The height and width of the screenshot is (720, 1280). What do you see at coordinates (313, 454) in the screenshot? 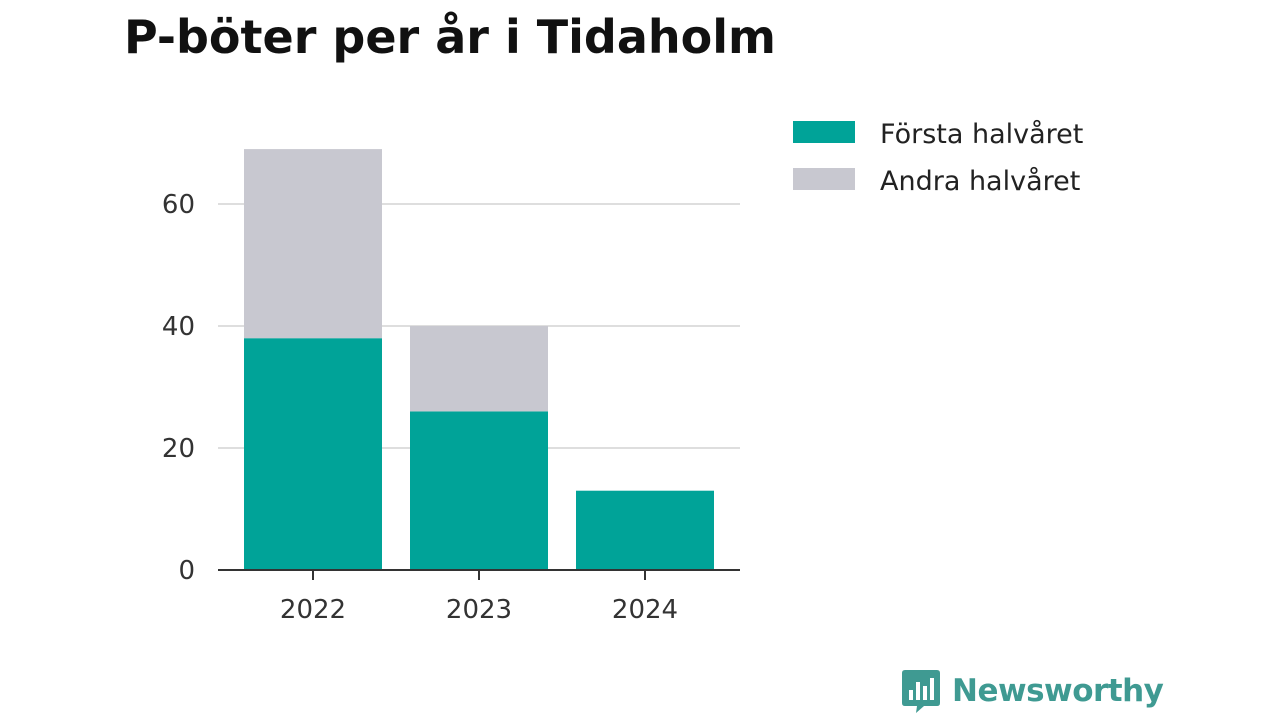
I see `bar-2022-forsta-halvaret` at bounding box center [313, 454].